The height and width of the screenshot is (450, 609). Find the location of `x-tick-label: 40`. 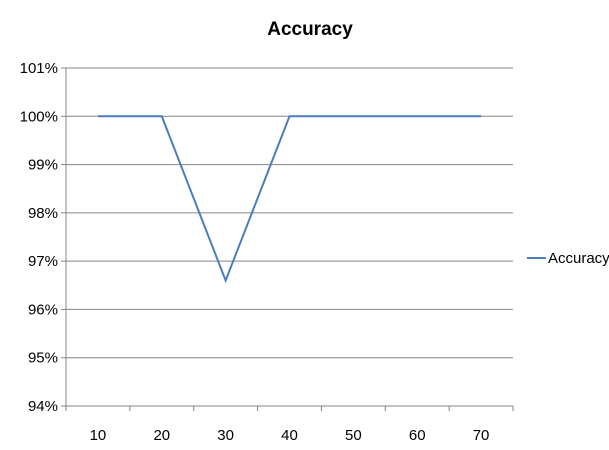

x-tick-label: 40 is located at coordinates (289, 435).